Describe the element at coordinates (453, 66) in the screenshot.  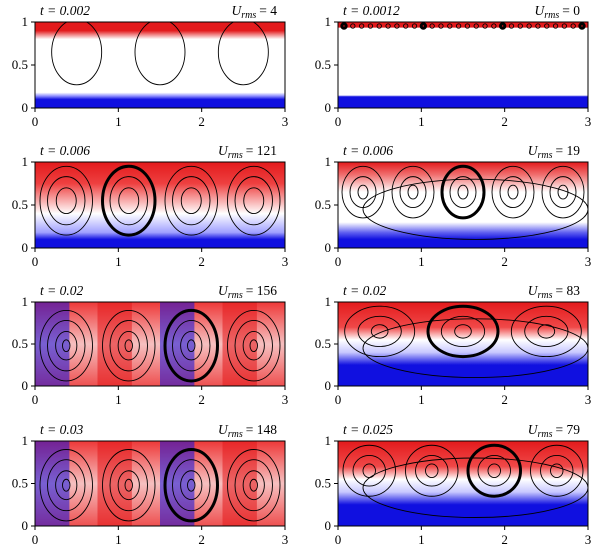
I see `panel-p2: 0 0.5 1 0 1 2 3 t = 0.0012 Urms = 0` at that location.